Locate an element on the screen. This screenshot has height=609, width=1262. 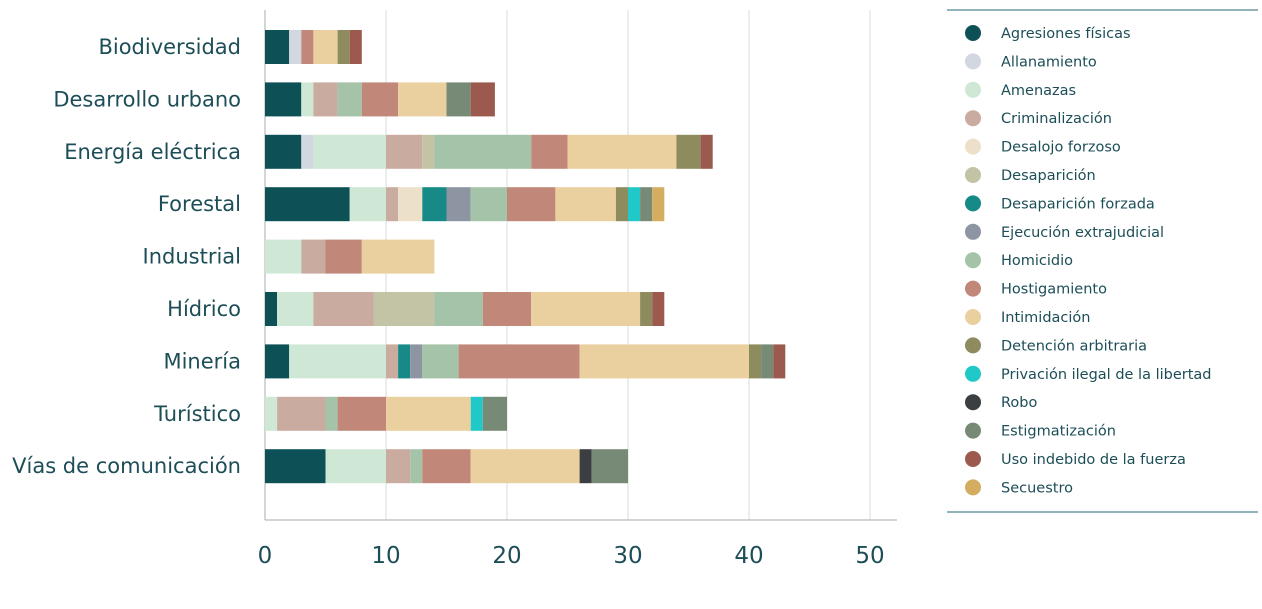
legend-entry-label: Hostigamiento is located at coordinates (1054, 290).